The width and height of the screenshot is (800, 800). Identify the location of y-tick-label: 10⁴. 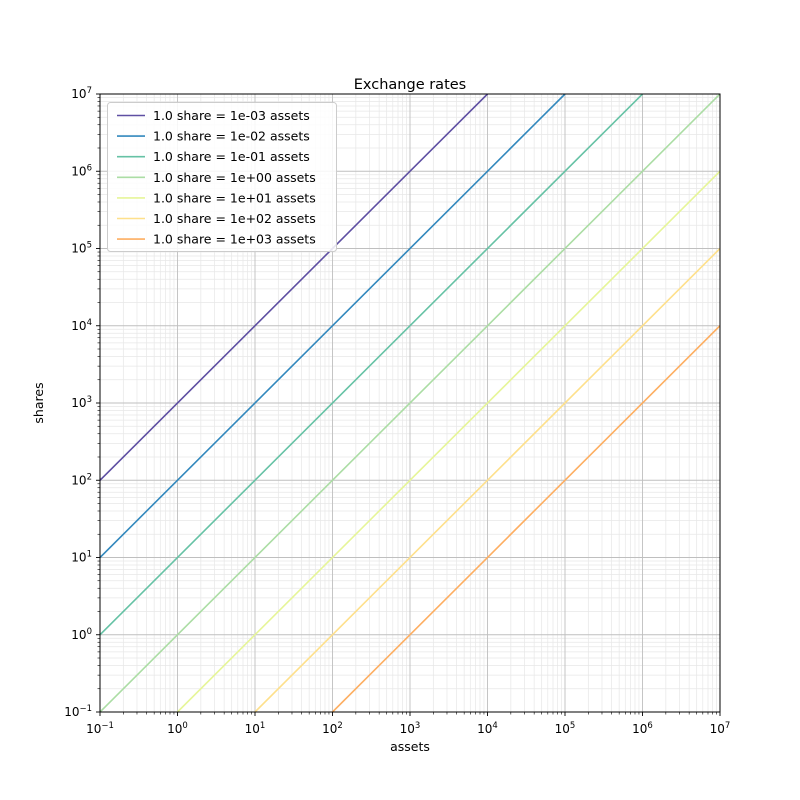
(81, 325).